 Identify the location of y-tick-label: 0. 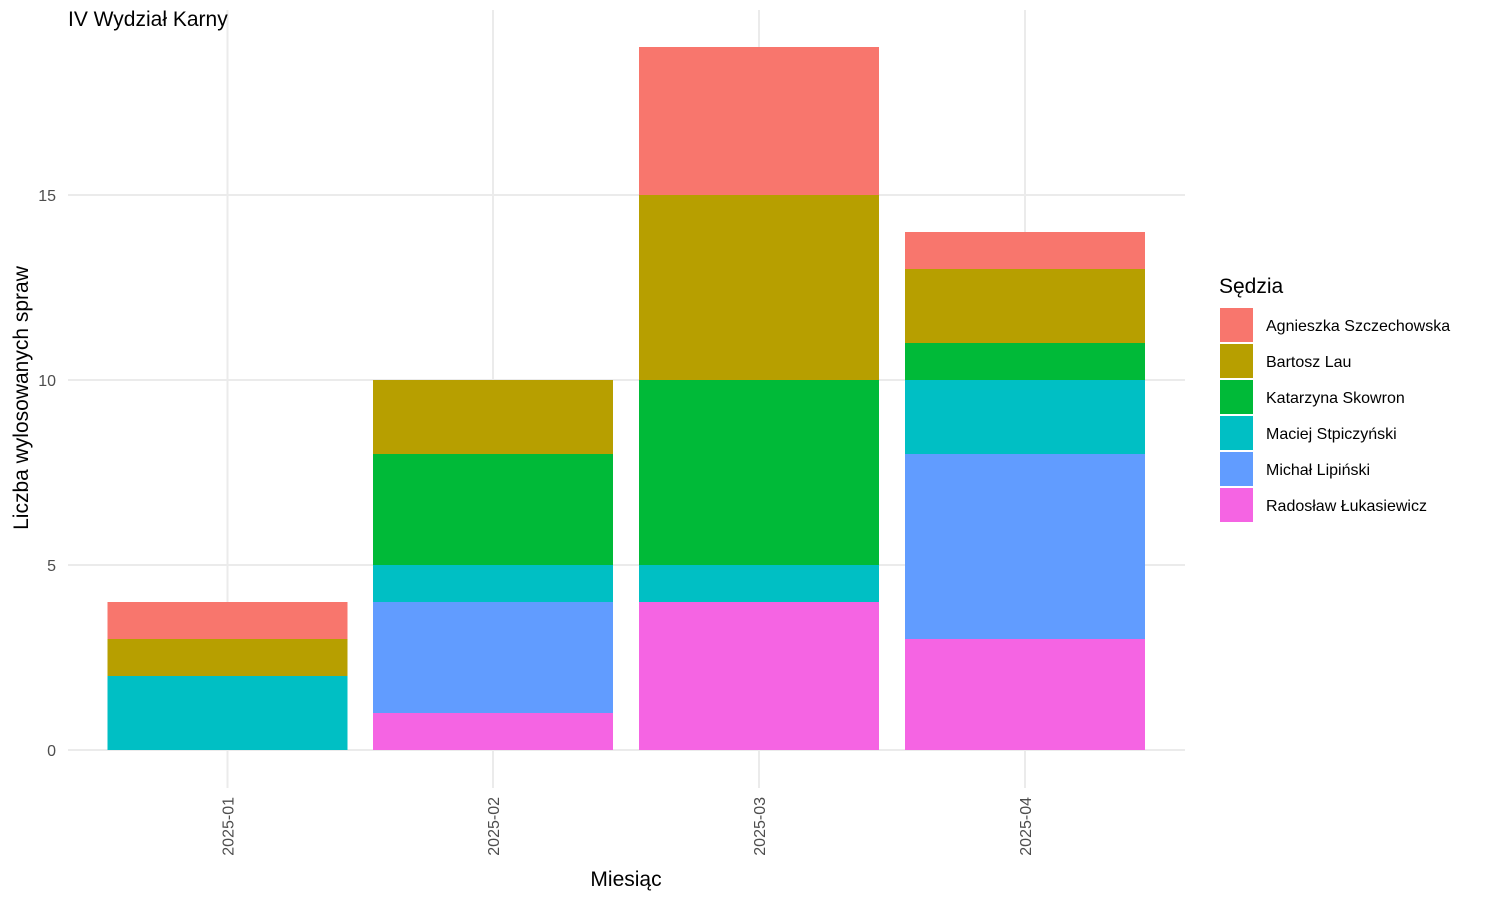
(51, 751).